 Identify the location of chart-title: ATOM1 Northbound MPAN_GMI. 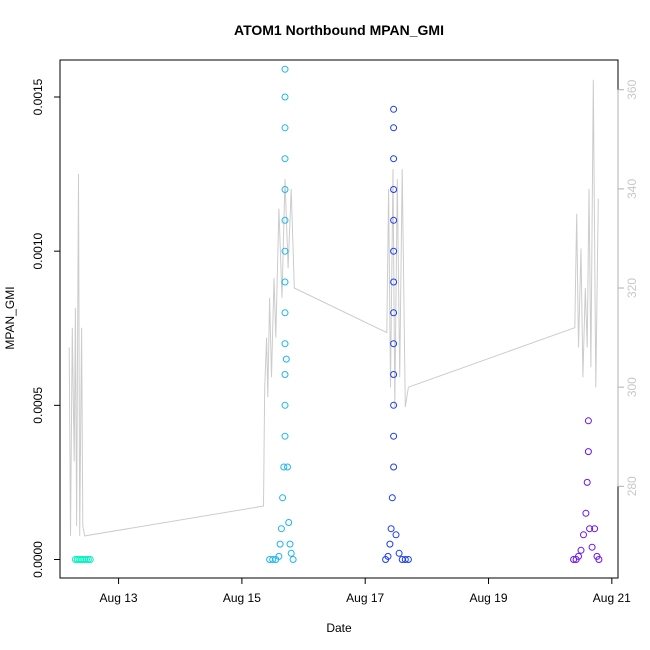
(339, 30).